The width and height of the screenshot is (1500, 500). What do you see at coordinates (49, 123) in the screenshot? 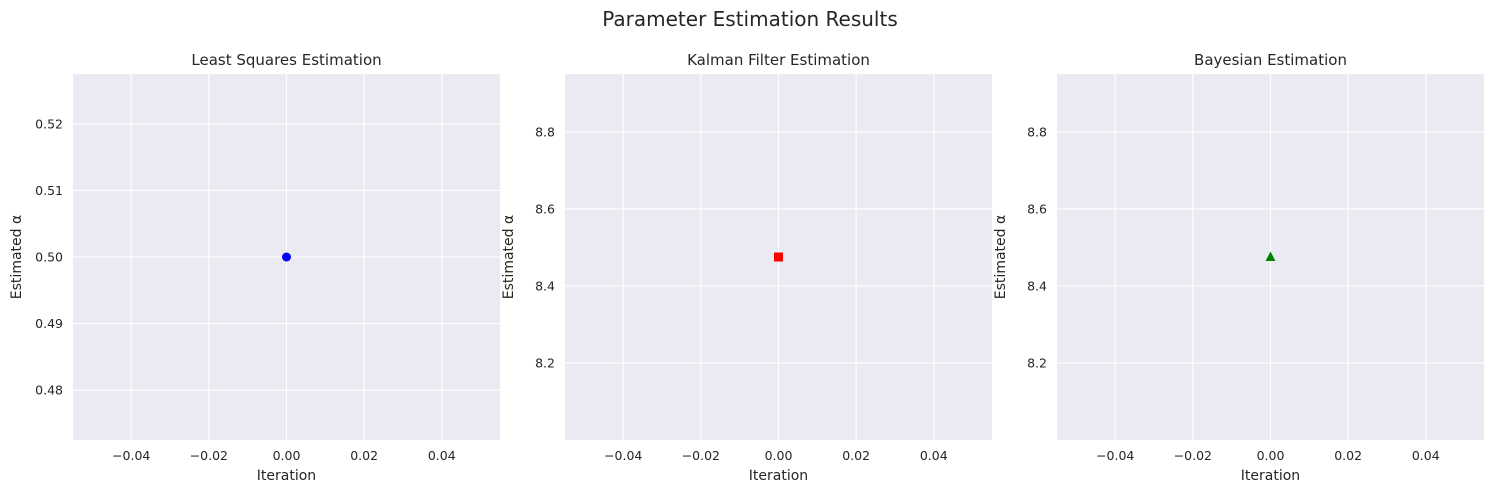
I see `y-tick-label: 0.52` at bounding box center [49, 123].